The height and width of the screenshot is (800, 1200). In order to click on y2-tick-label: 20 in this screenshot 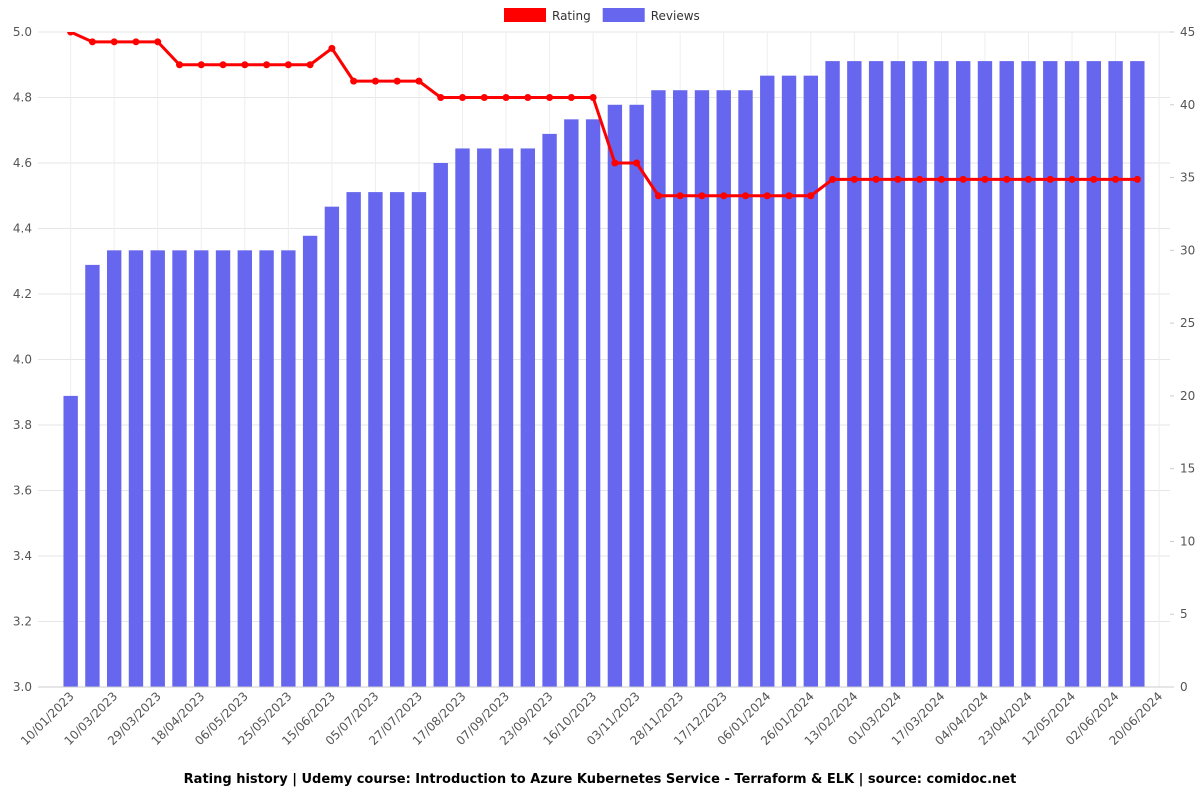, I will do `click(1187, 396)`.